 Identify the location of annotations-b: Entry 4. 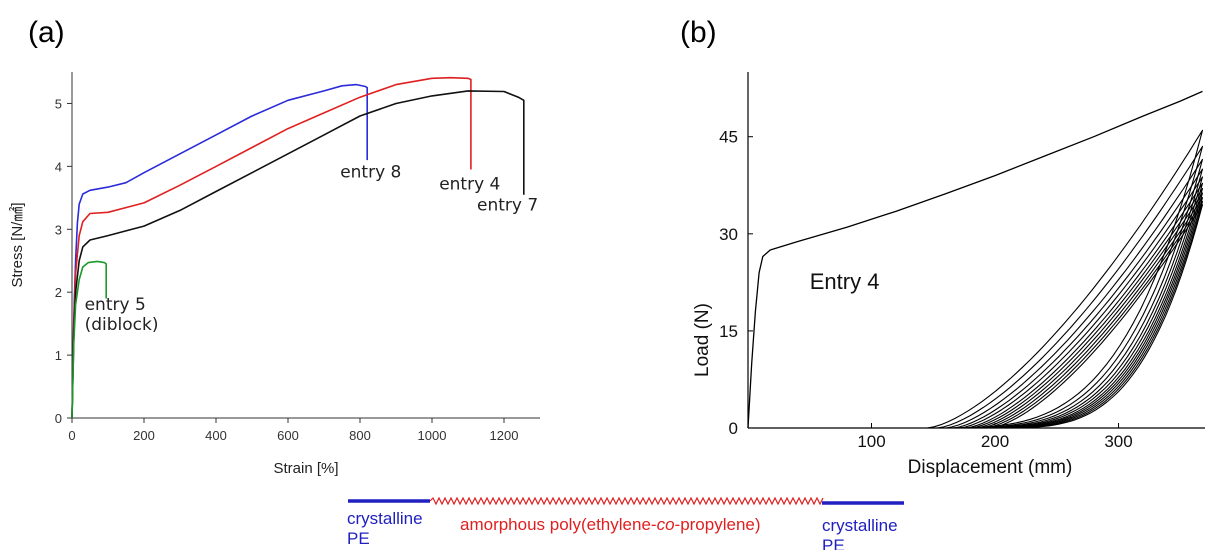
(845, 281).